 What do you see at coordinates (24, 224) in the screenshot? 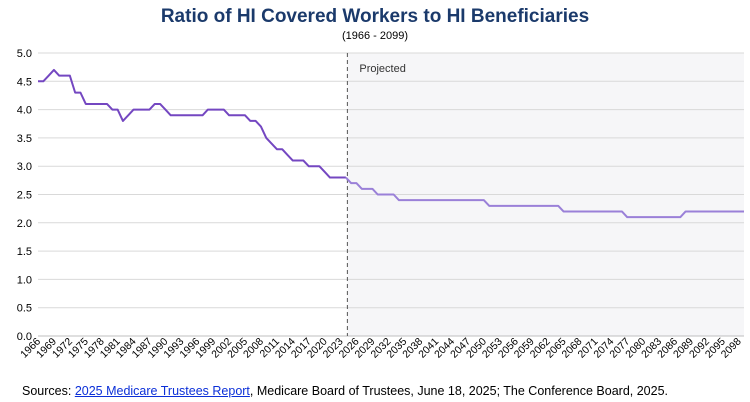
I see `y-tick-label: 2.0` at bounding box center [24, 224].